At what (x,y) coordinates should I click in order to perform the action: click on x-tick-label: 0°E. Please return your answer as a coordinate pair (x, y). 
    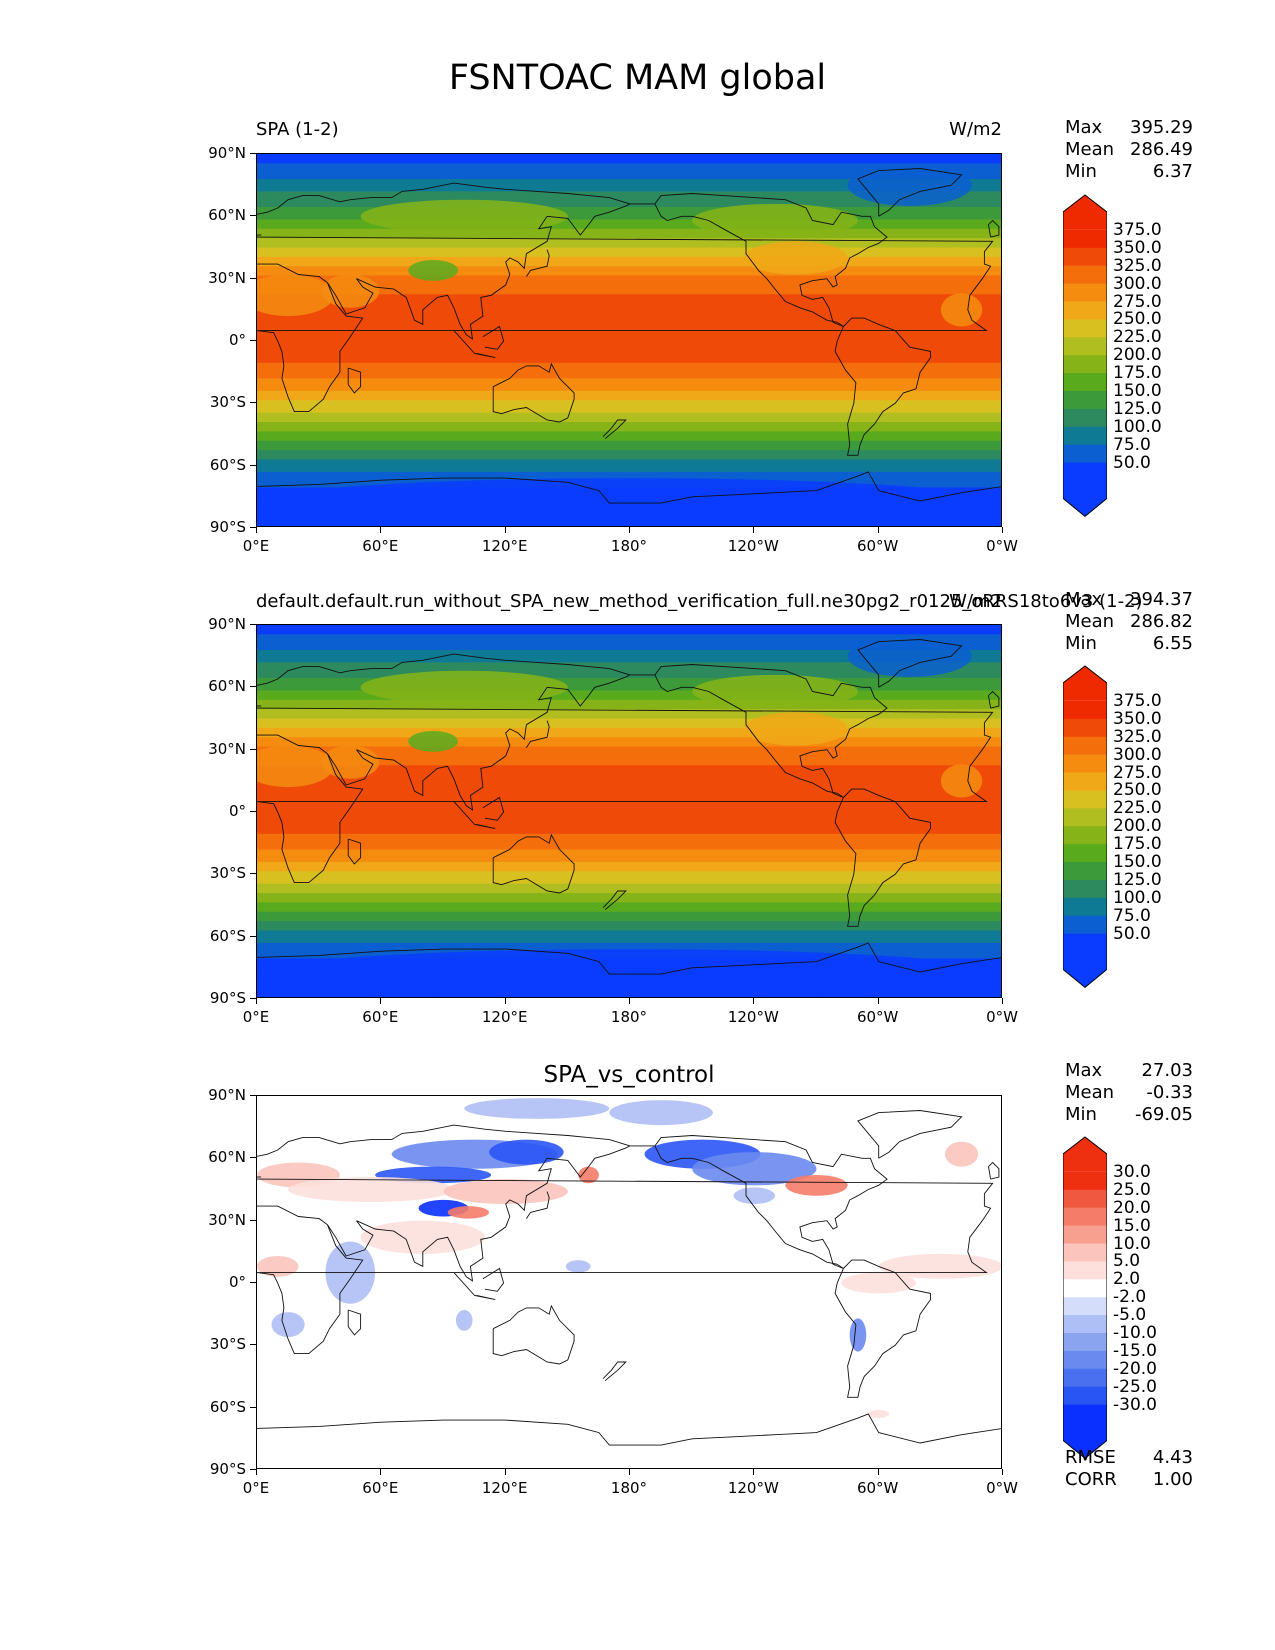
    Looking at the image, I should click on (256, 1017).